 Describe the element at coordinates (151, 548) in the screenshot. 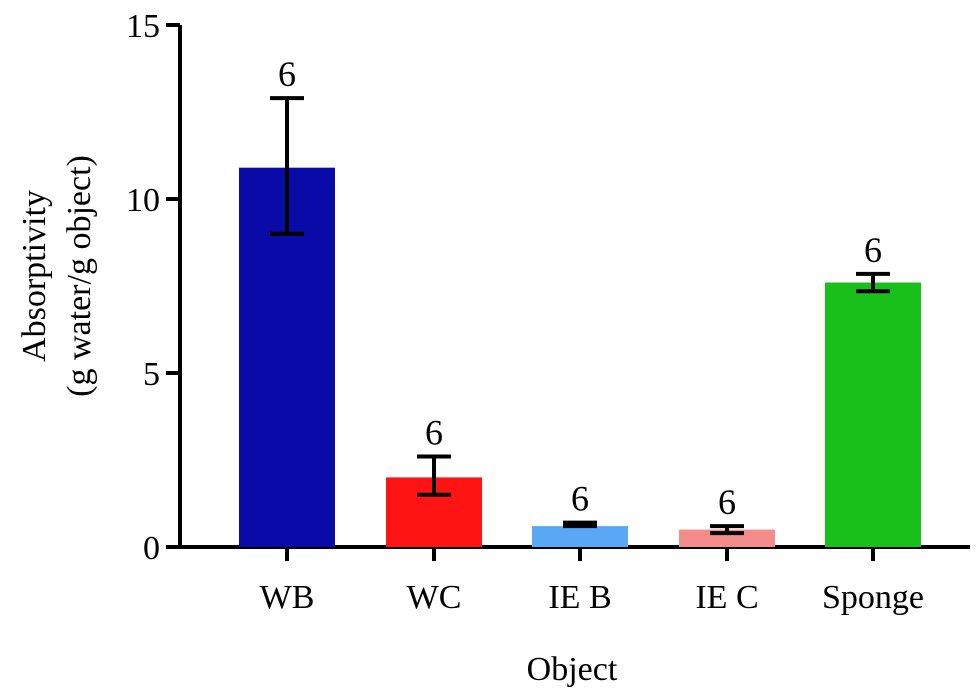

I see `y-tick-label: 0` at that location.